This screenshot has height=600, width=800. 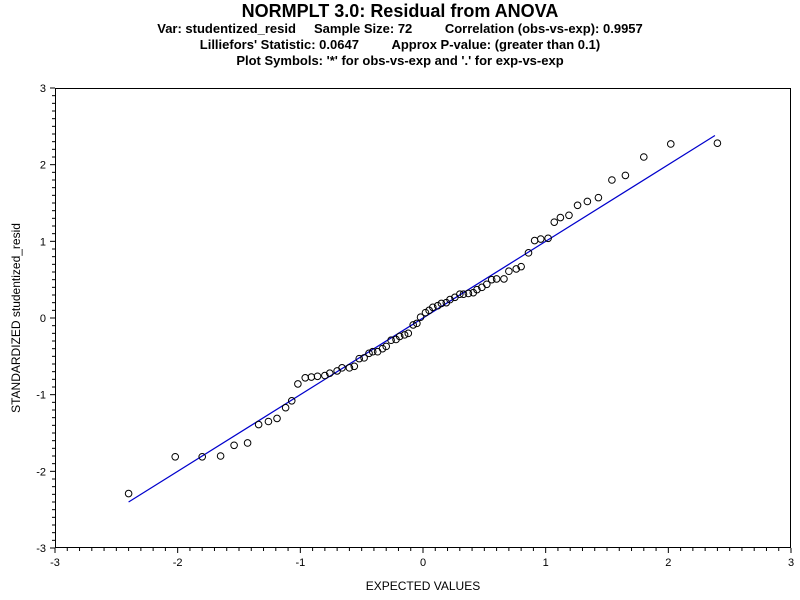 What do you see at coordinates (496, 44) in the screenshot?
I see `p-value-text: Approx P-value: (greater than 0.1)` at bounding box center [496, 44].